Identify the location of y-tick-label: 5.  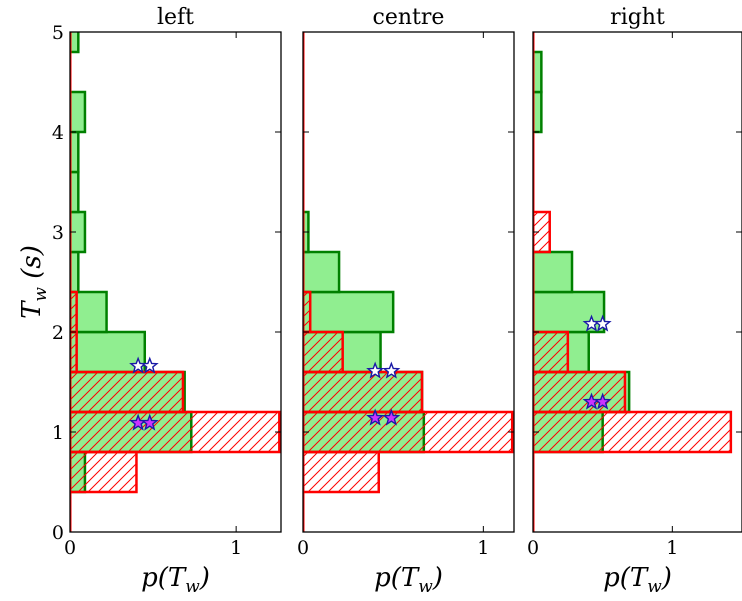
(58, 33).